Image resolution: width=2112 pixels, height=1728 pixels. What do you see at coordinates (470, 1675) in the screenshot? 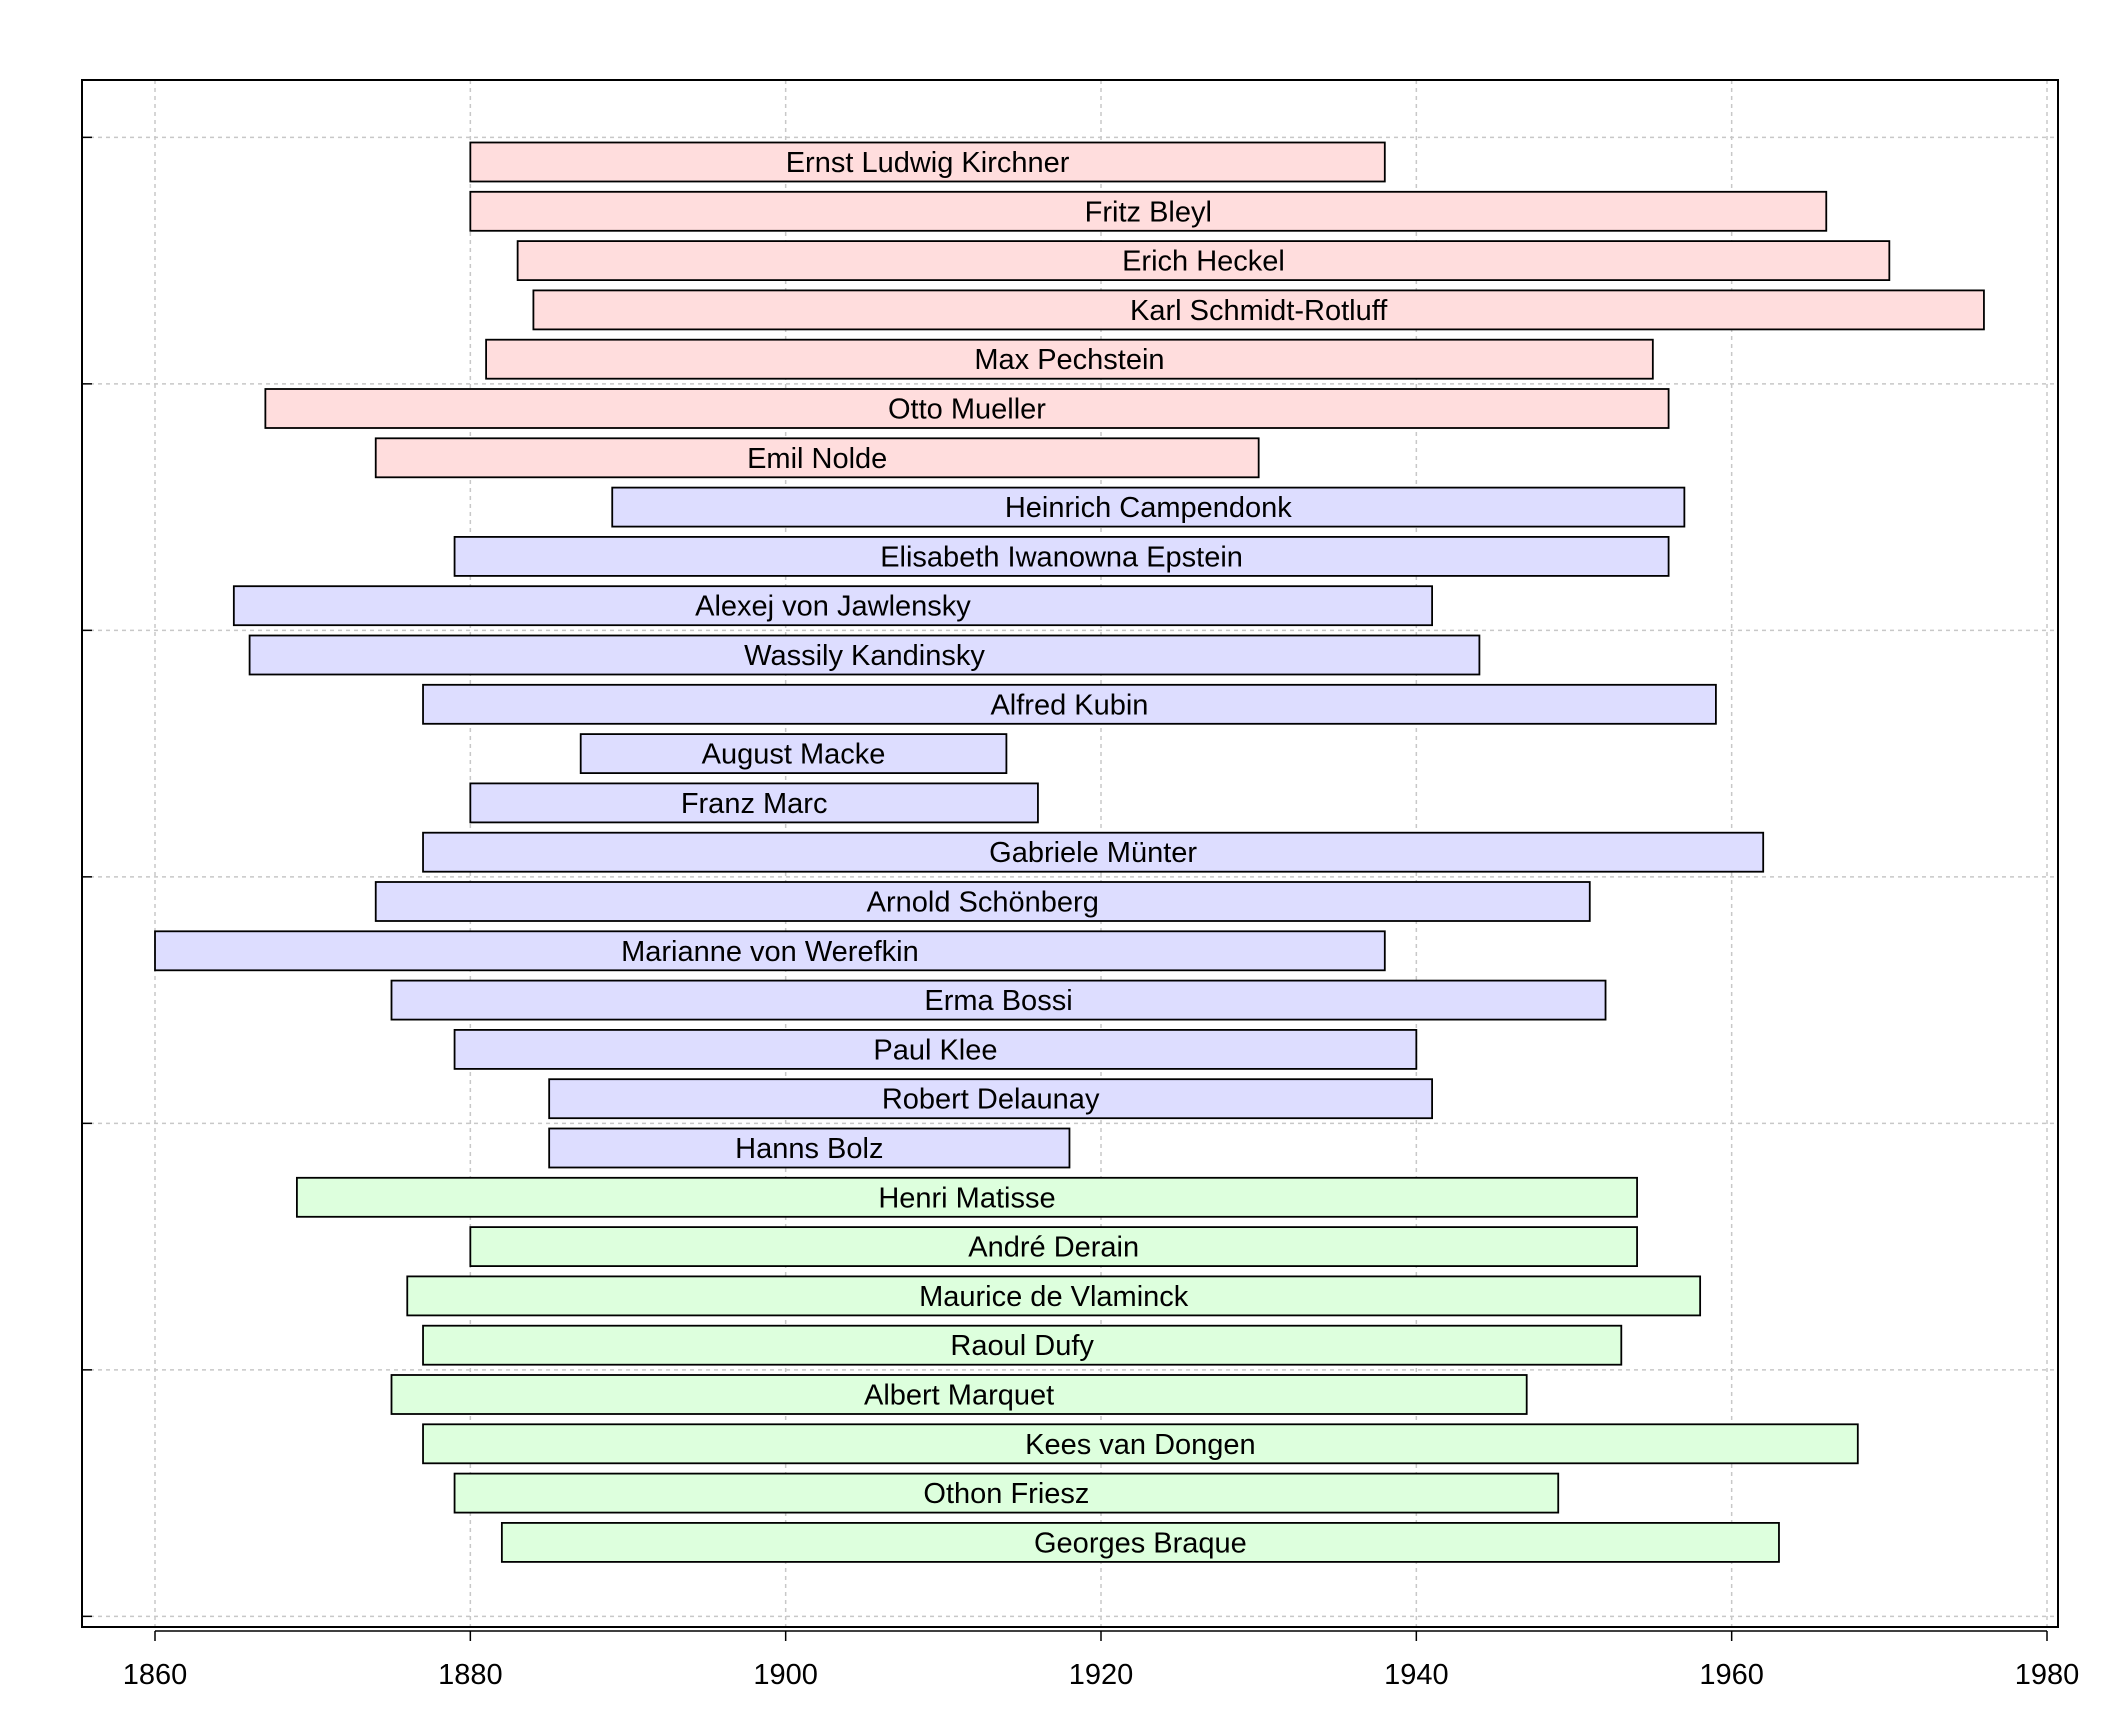
I see `x-tick-label: 1880` at bounding box center [470, 1675].